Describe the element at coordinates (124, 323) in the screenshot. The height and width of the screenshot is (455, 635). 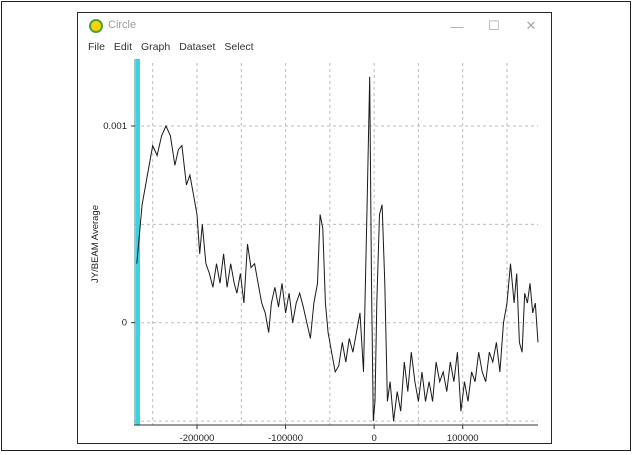
I see `y-tick-label: 0` at that location.